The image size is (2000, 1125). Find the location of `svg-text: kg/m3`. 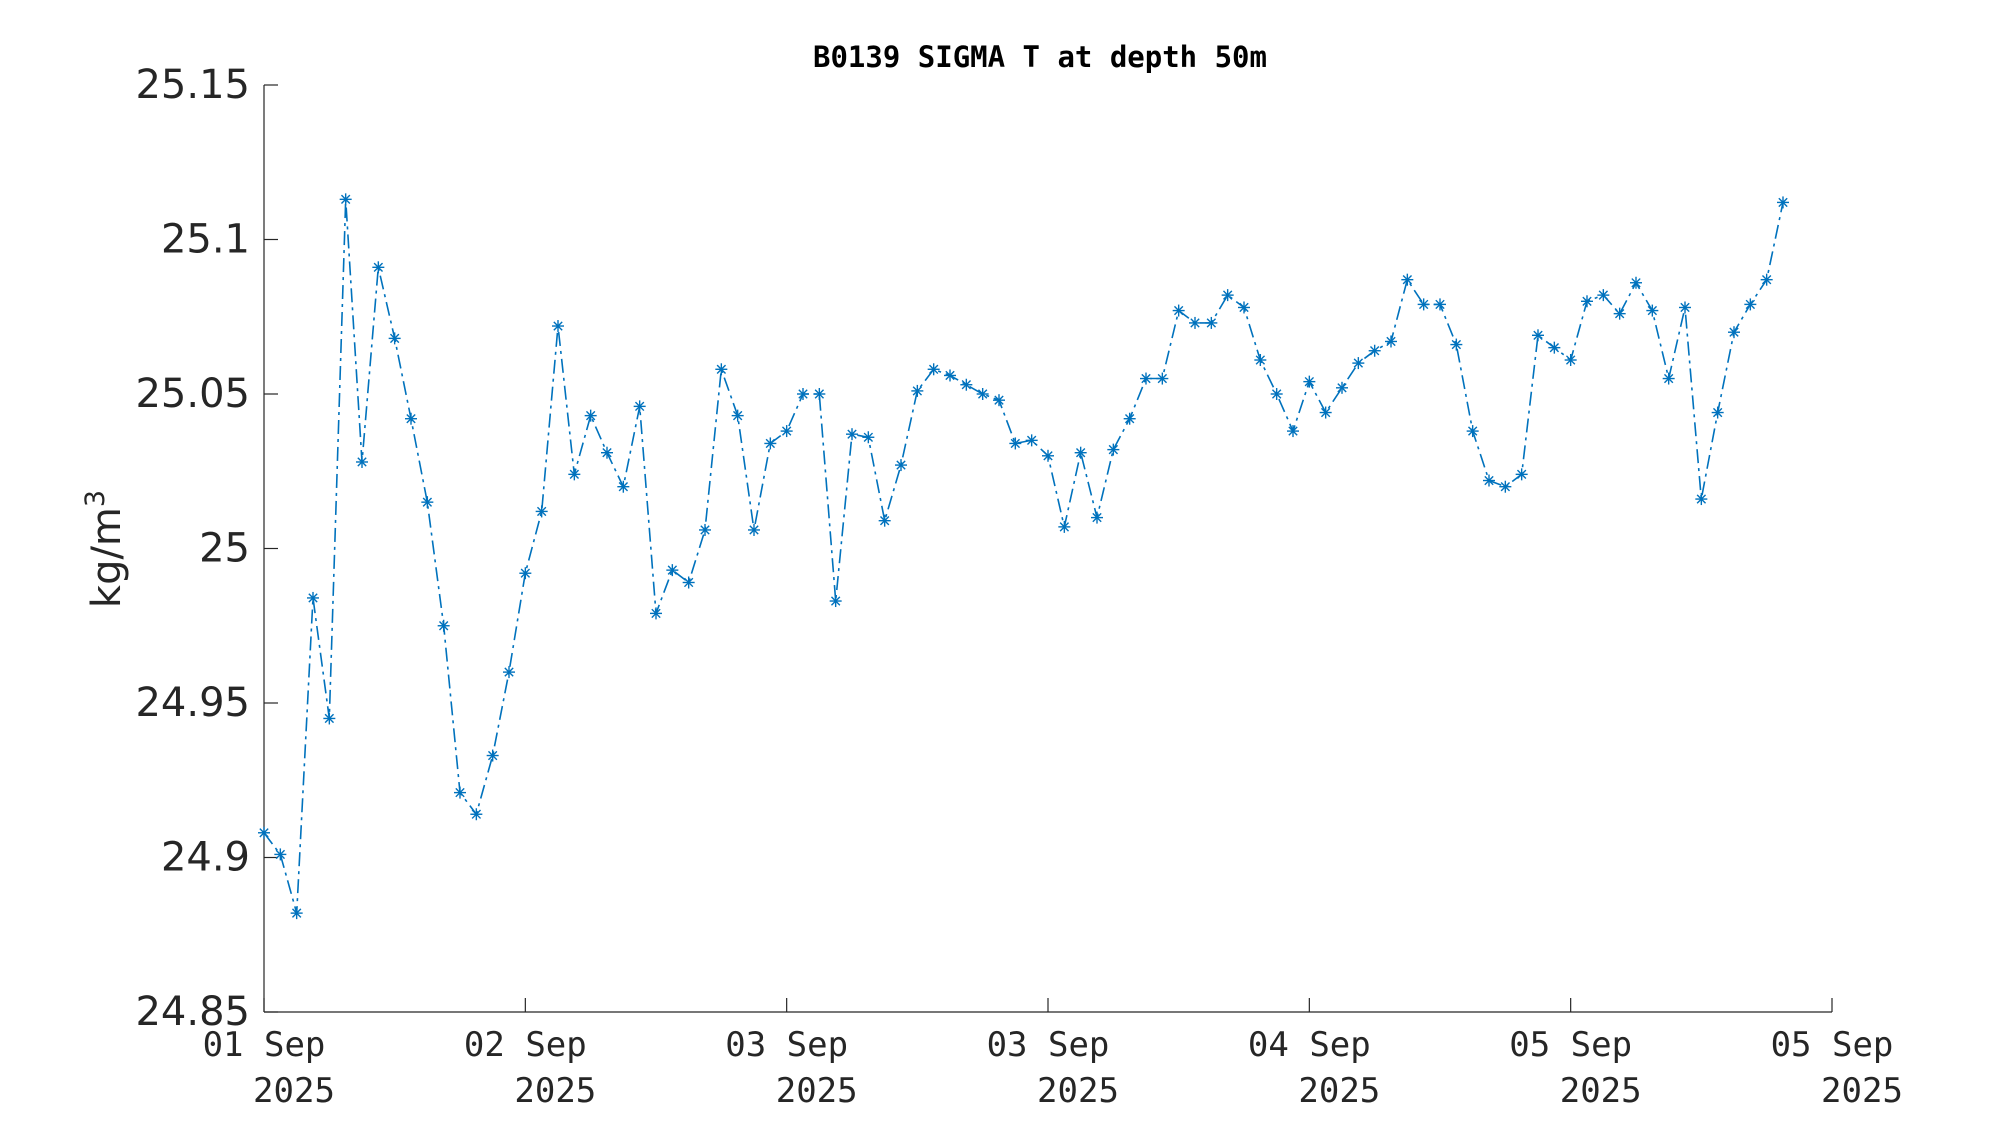

svg-text: kg/m3 is located at coordinates (105, 549).